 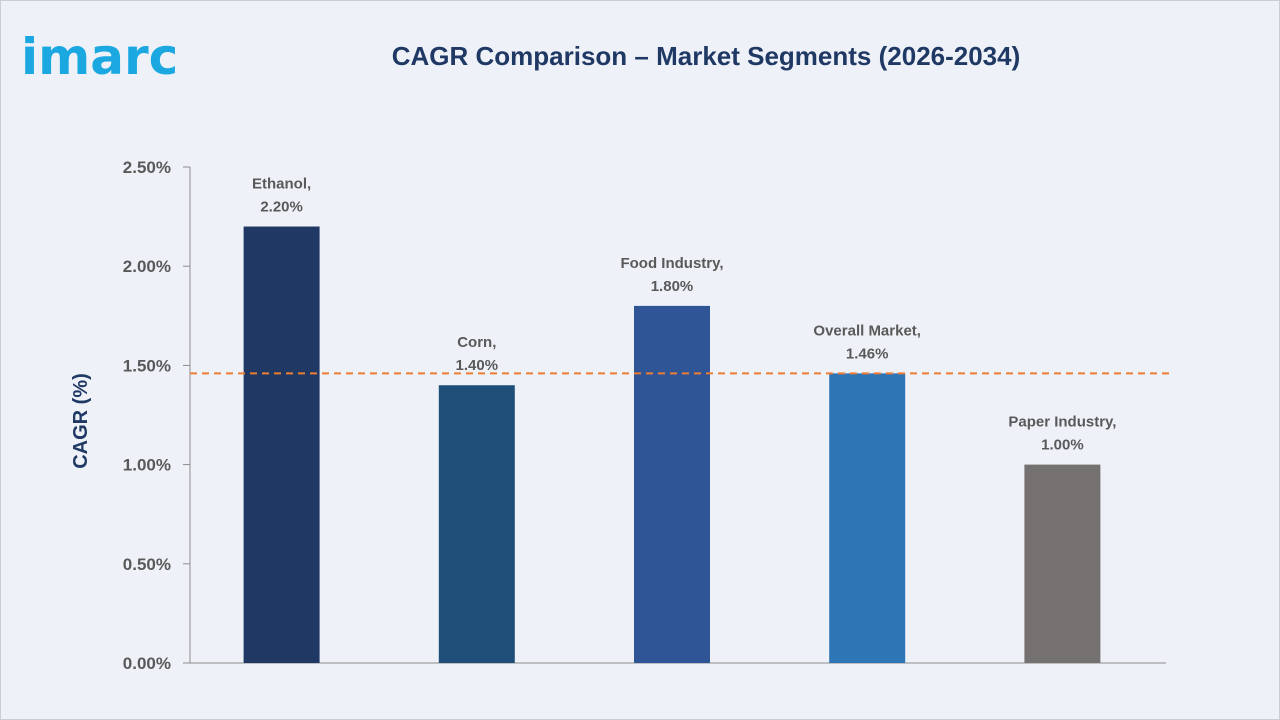 I want to click on y-tick-label: 1.50%, so click(x=147, y=365).